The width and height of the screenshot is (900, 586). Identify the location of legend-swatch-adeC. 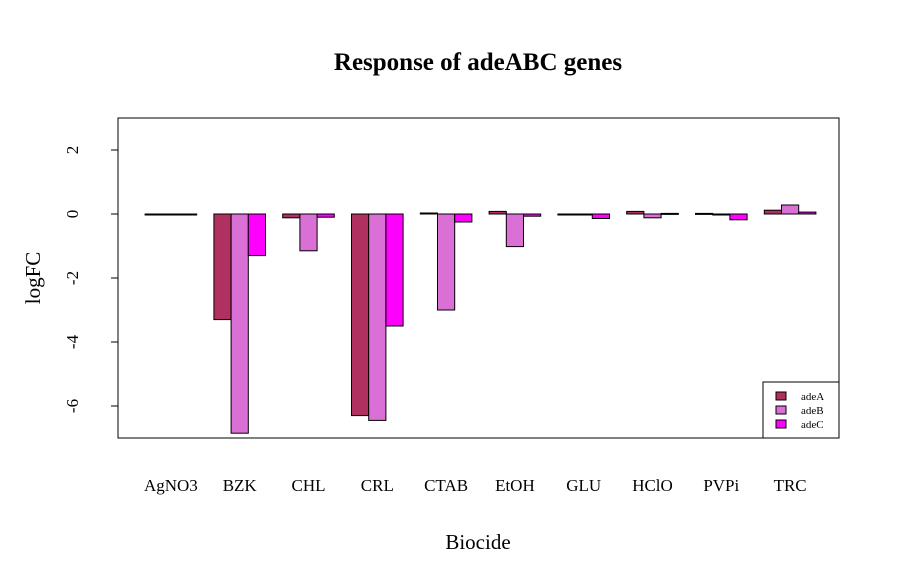
(781, 424).